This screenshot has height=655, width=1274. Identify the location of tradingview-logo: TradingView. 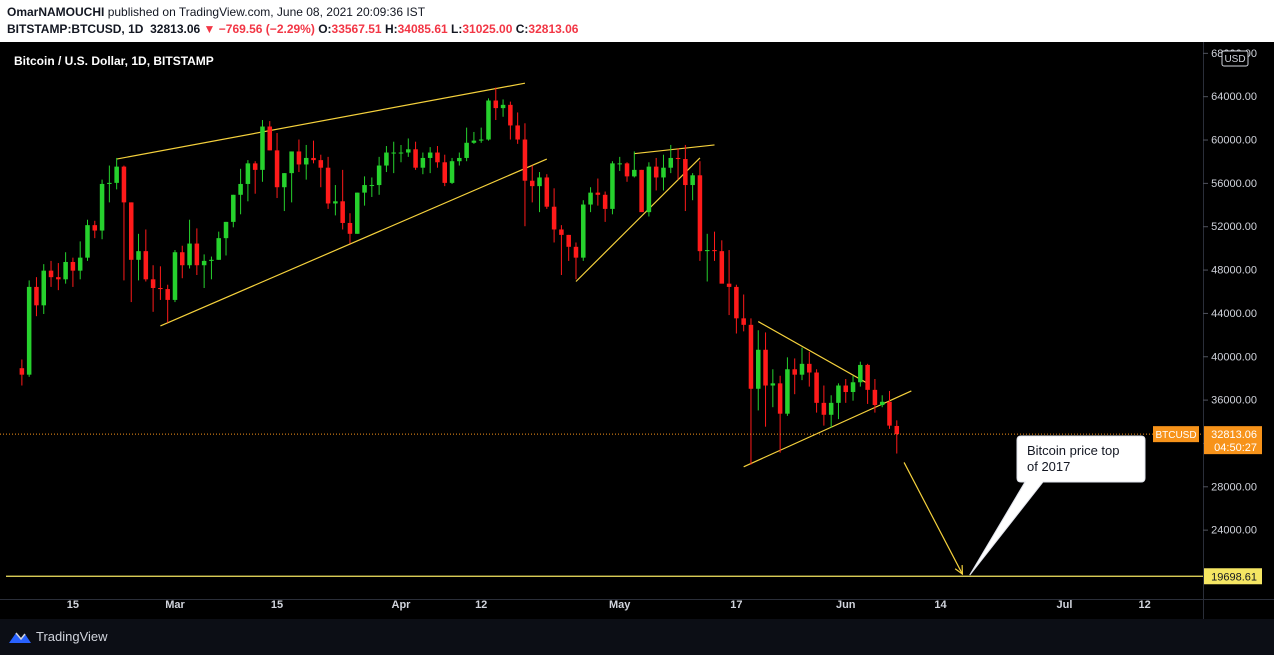
(58, 636).